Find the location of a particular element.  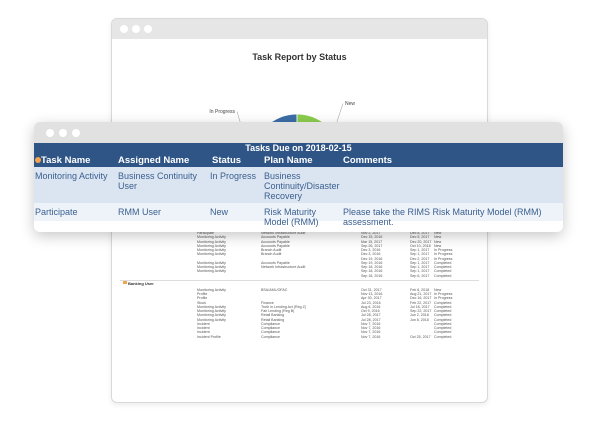

table-cell: Aug 6, 2016 is located at coordinates (371, 306).